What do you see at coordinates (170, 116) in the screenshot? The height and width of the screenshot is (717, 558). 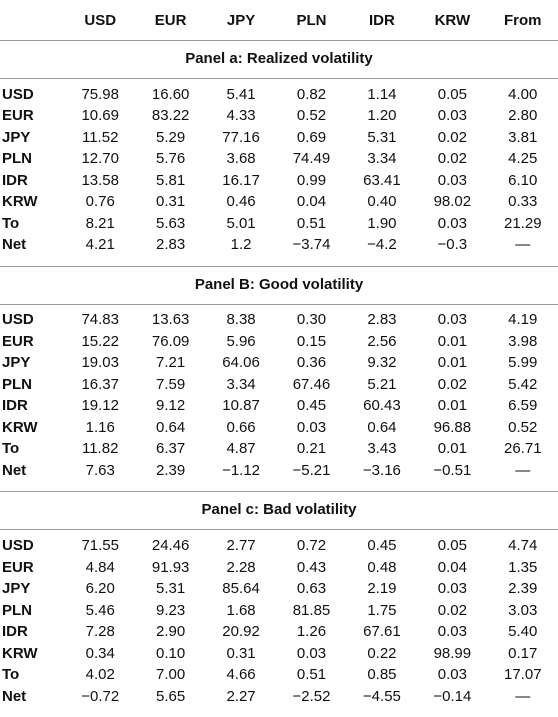 I see `cell-value: 83.22` at bounding box center [170, 116].